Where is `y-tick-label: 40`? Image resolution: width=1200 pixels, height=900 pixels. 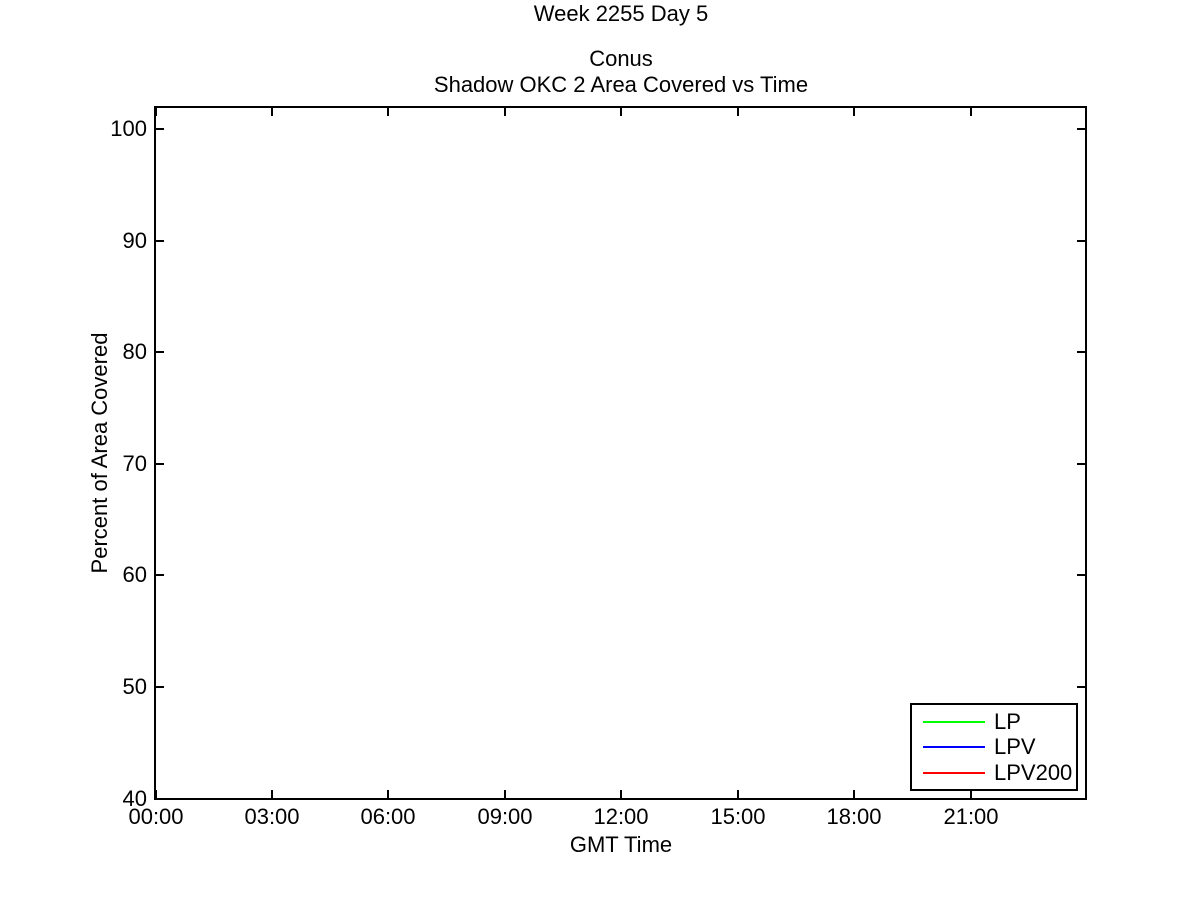
y-tick-label: 40 is located at coordinates (134, 798).